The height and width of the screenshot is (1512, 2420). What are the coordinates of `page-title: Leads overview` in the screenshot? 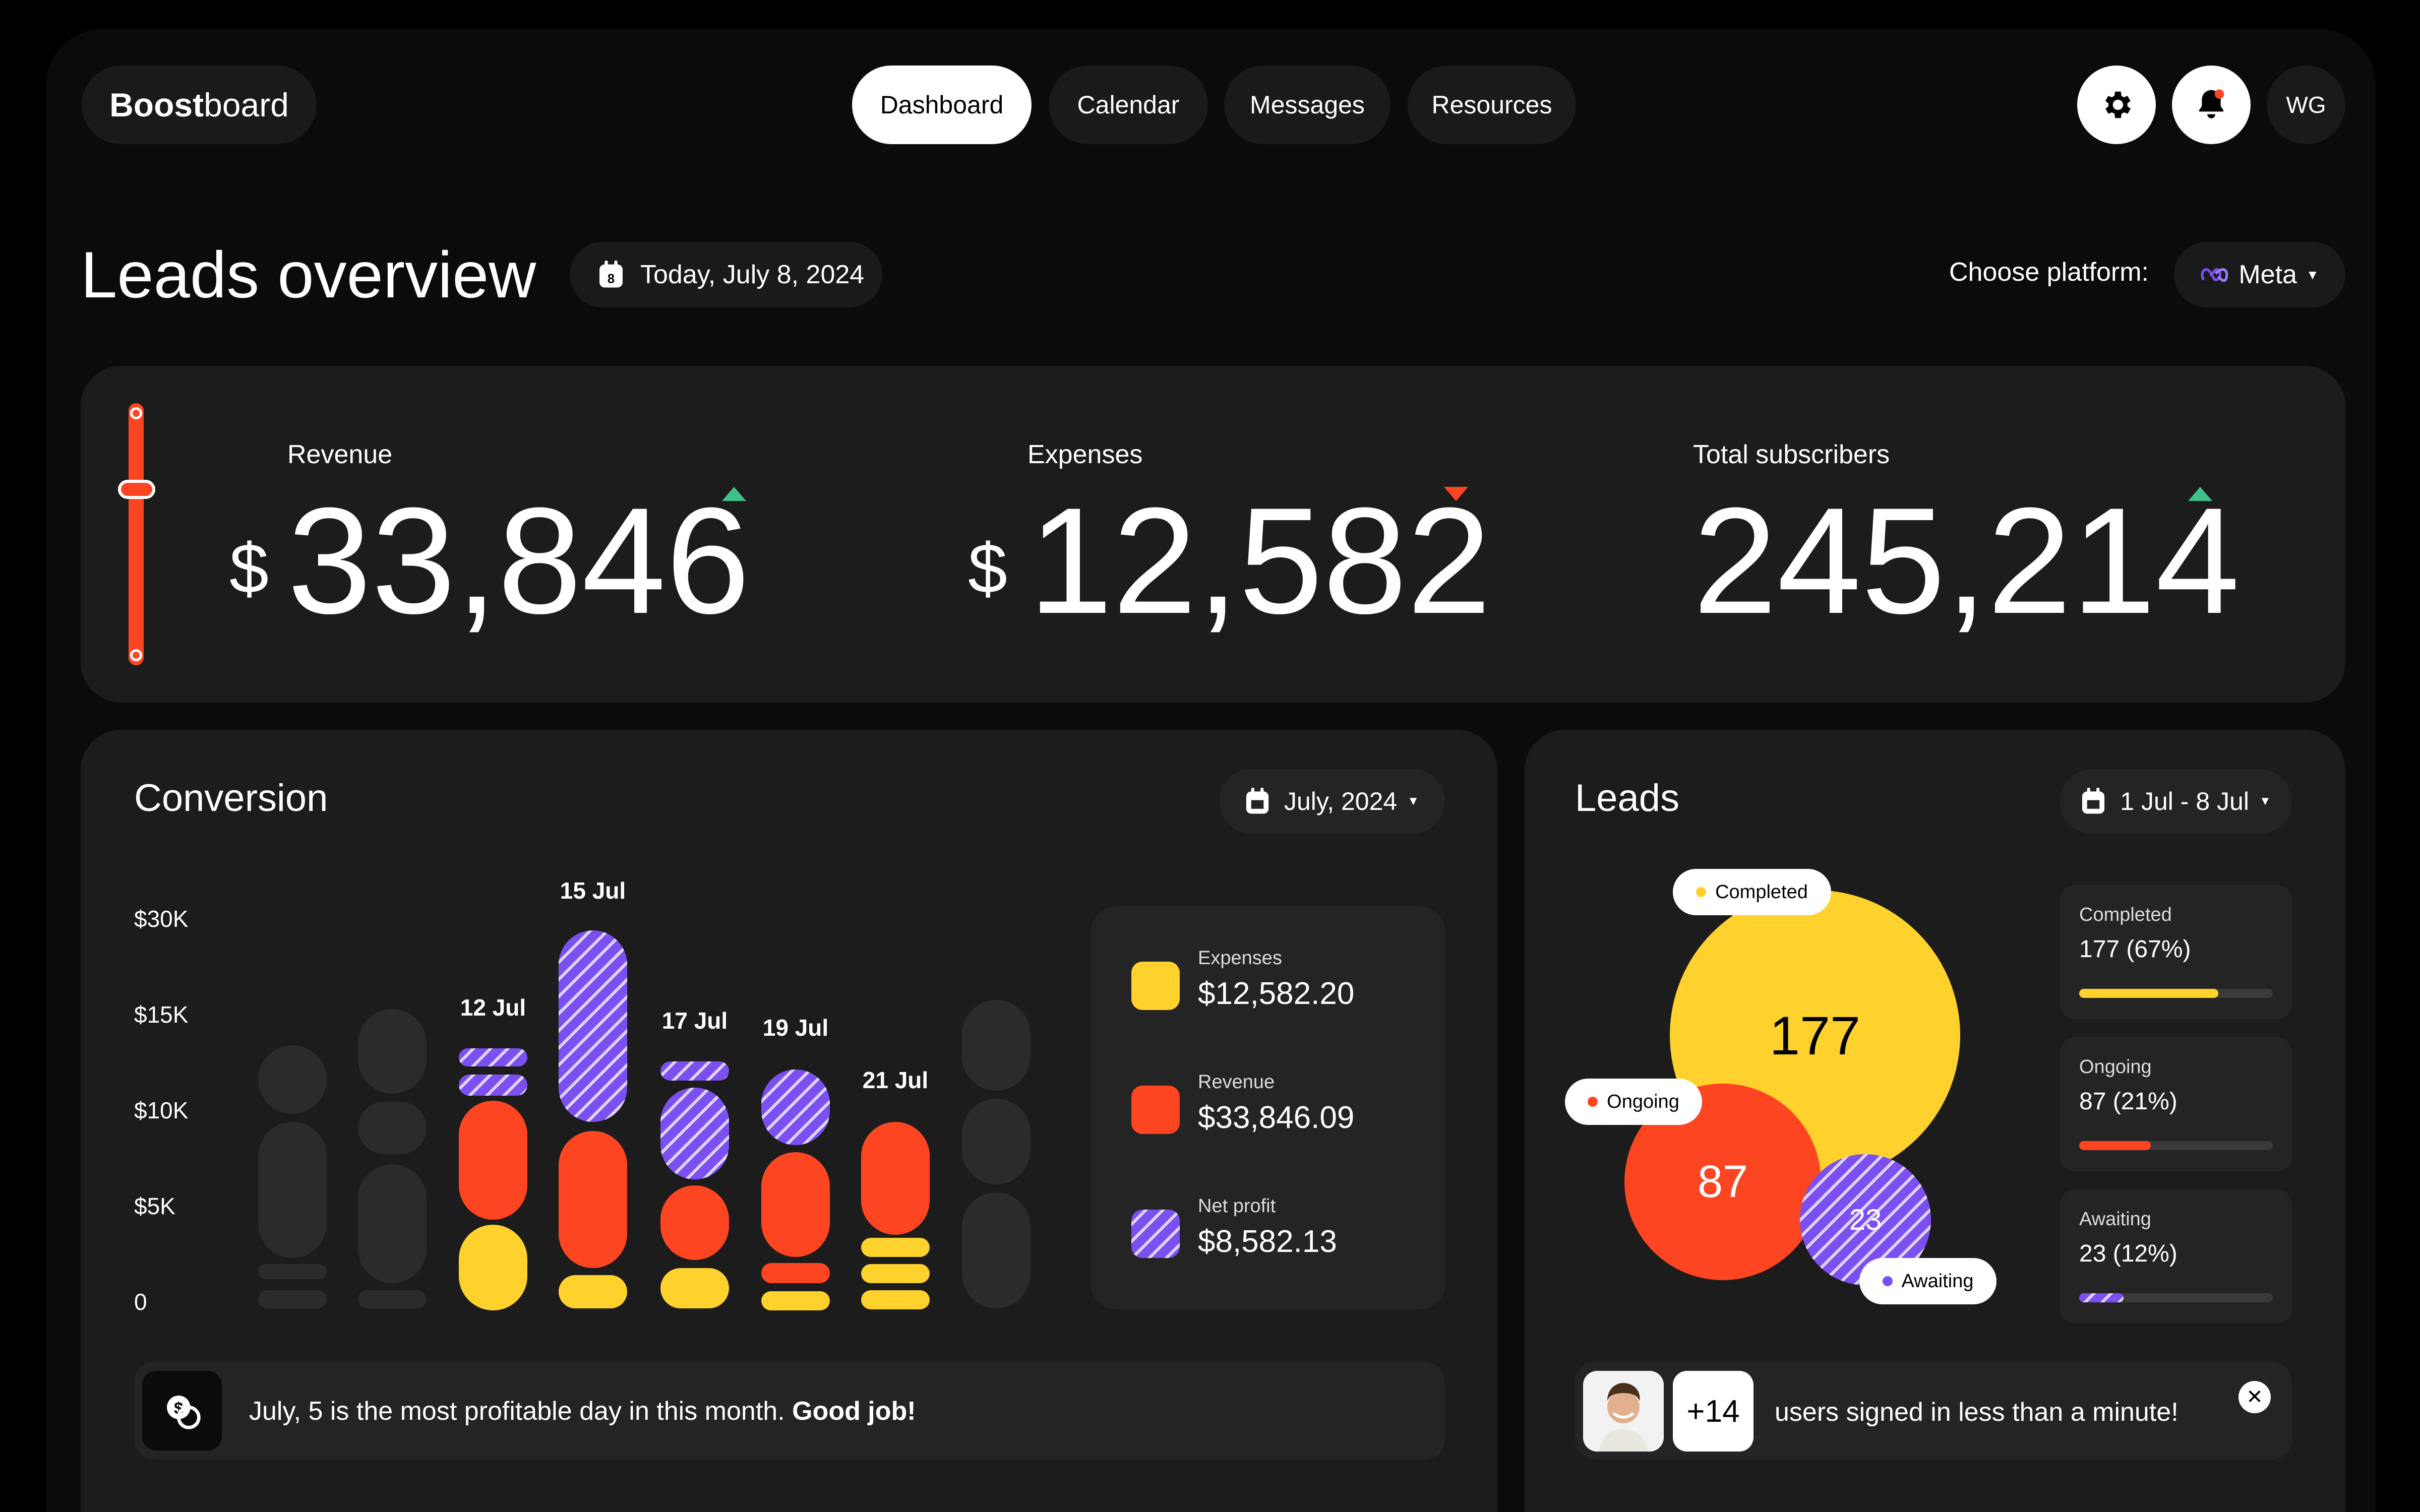 It's located at (308, 274).